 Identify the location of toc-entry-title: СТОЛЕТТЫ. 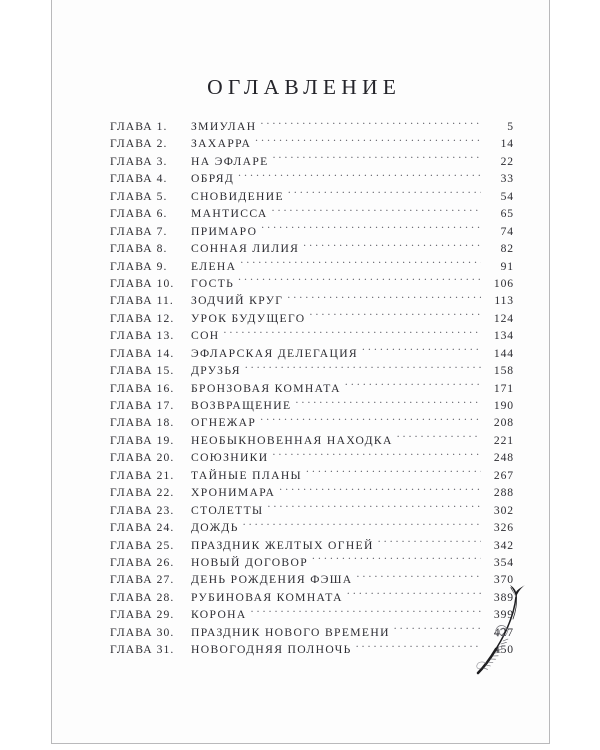
(227, 510).